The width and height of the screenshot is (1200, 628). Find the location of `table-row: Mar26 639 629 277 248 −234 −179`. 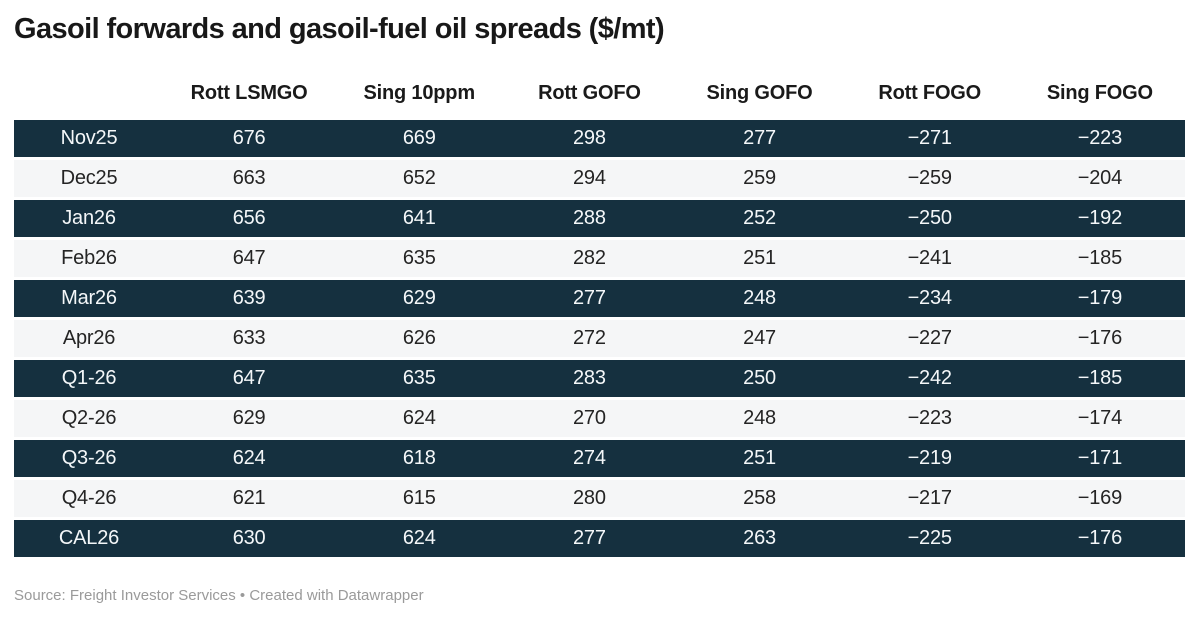

table-row: Mar26 639 629 277 248 −234 −179 is located at coordinates (599, 300).